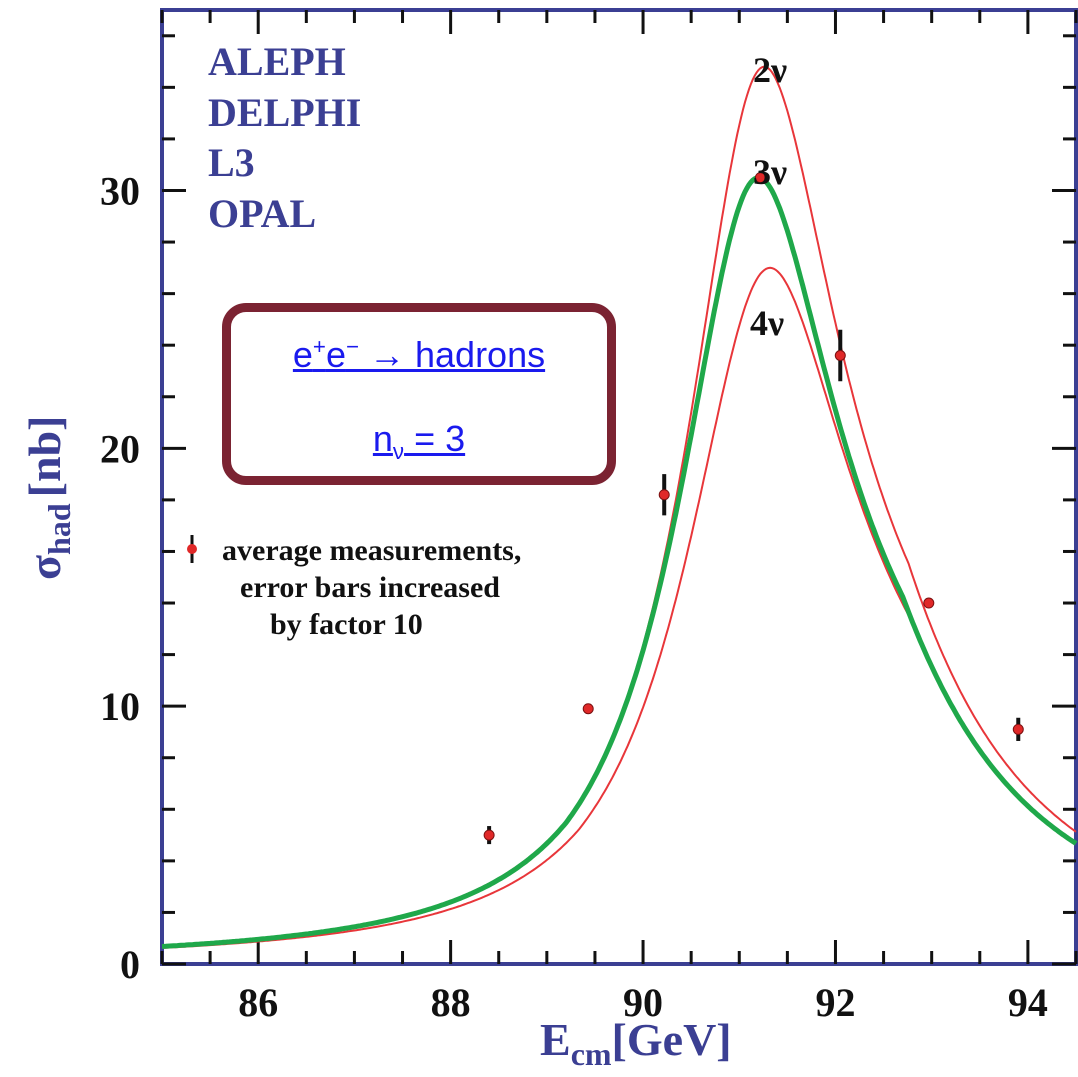 Image resolution: width=1078 pixels, height=1077 pixels. Describe the element at coordinates (419, 441) in the screenshot. I see `neutrino-number-label: nν = 3` at that location.